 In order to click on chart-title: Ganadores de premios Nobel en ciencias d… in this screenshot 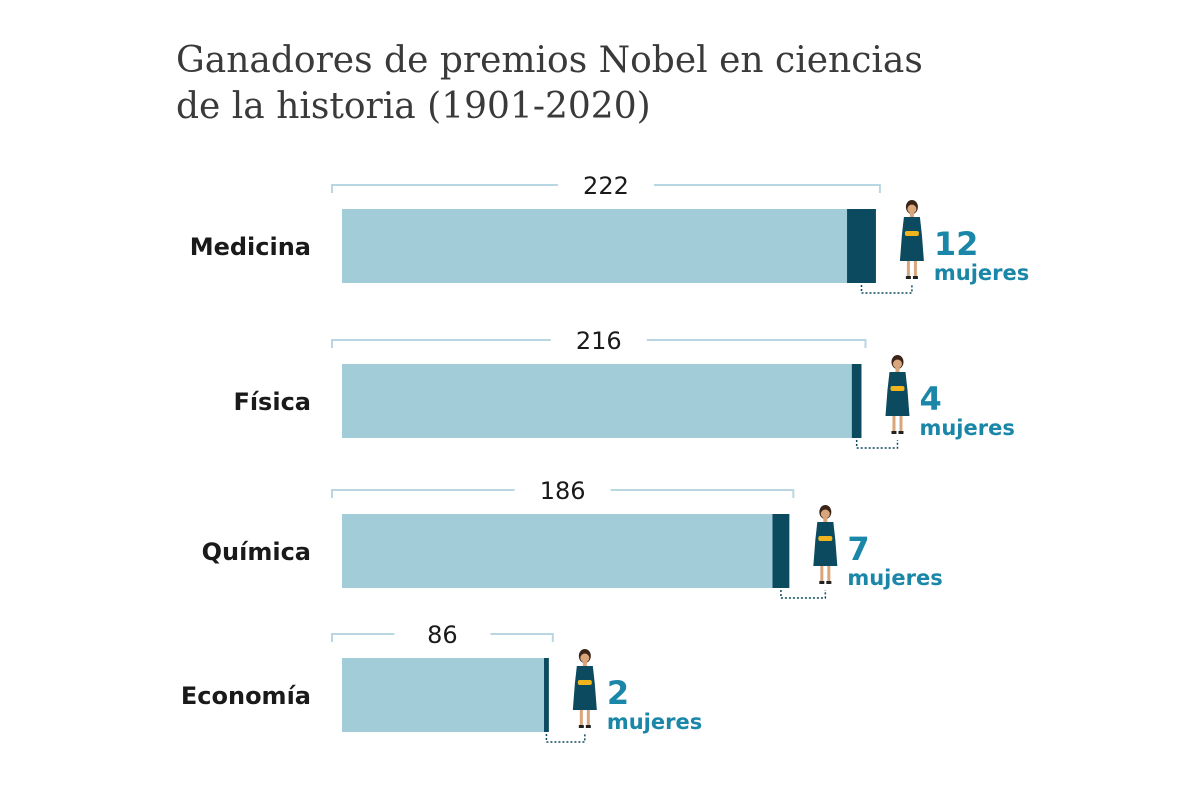, I will do `click(549, 84)`.